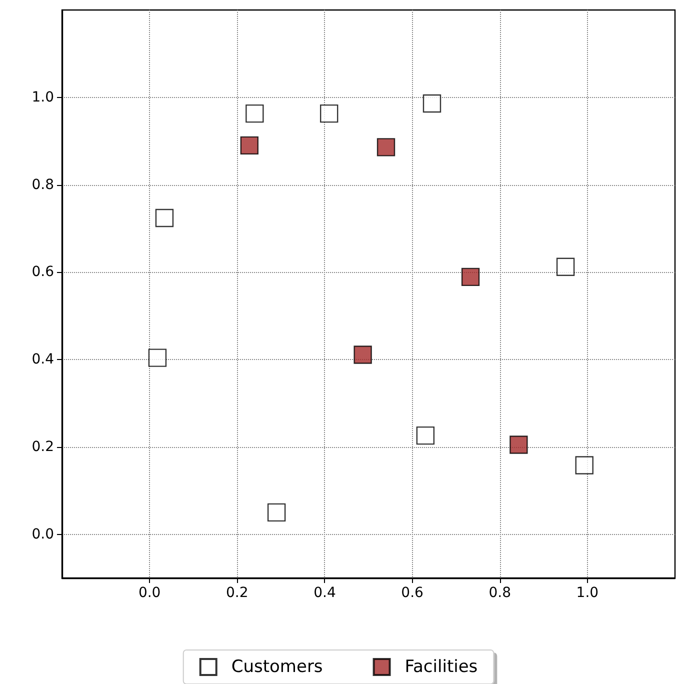  What do you see at coordinates (325, 593) in the screenshot?
I see `x-tick-label: 0.4` at bounding box center [325, 593].